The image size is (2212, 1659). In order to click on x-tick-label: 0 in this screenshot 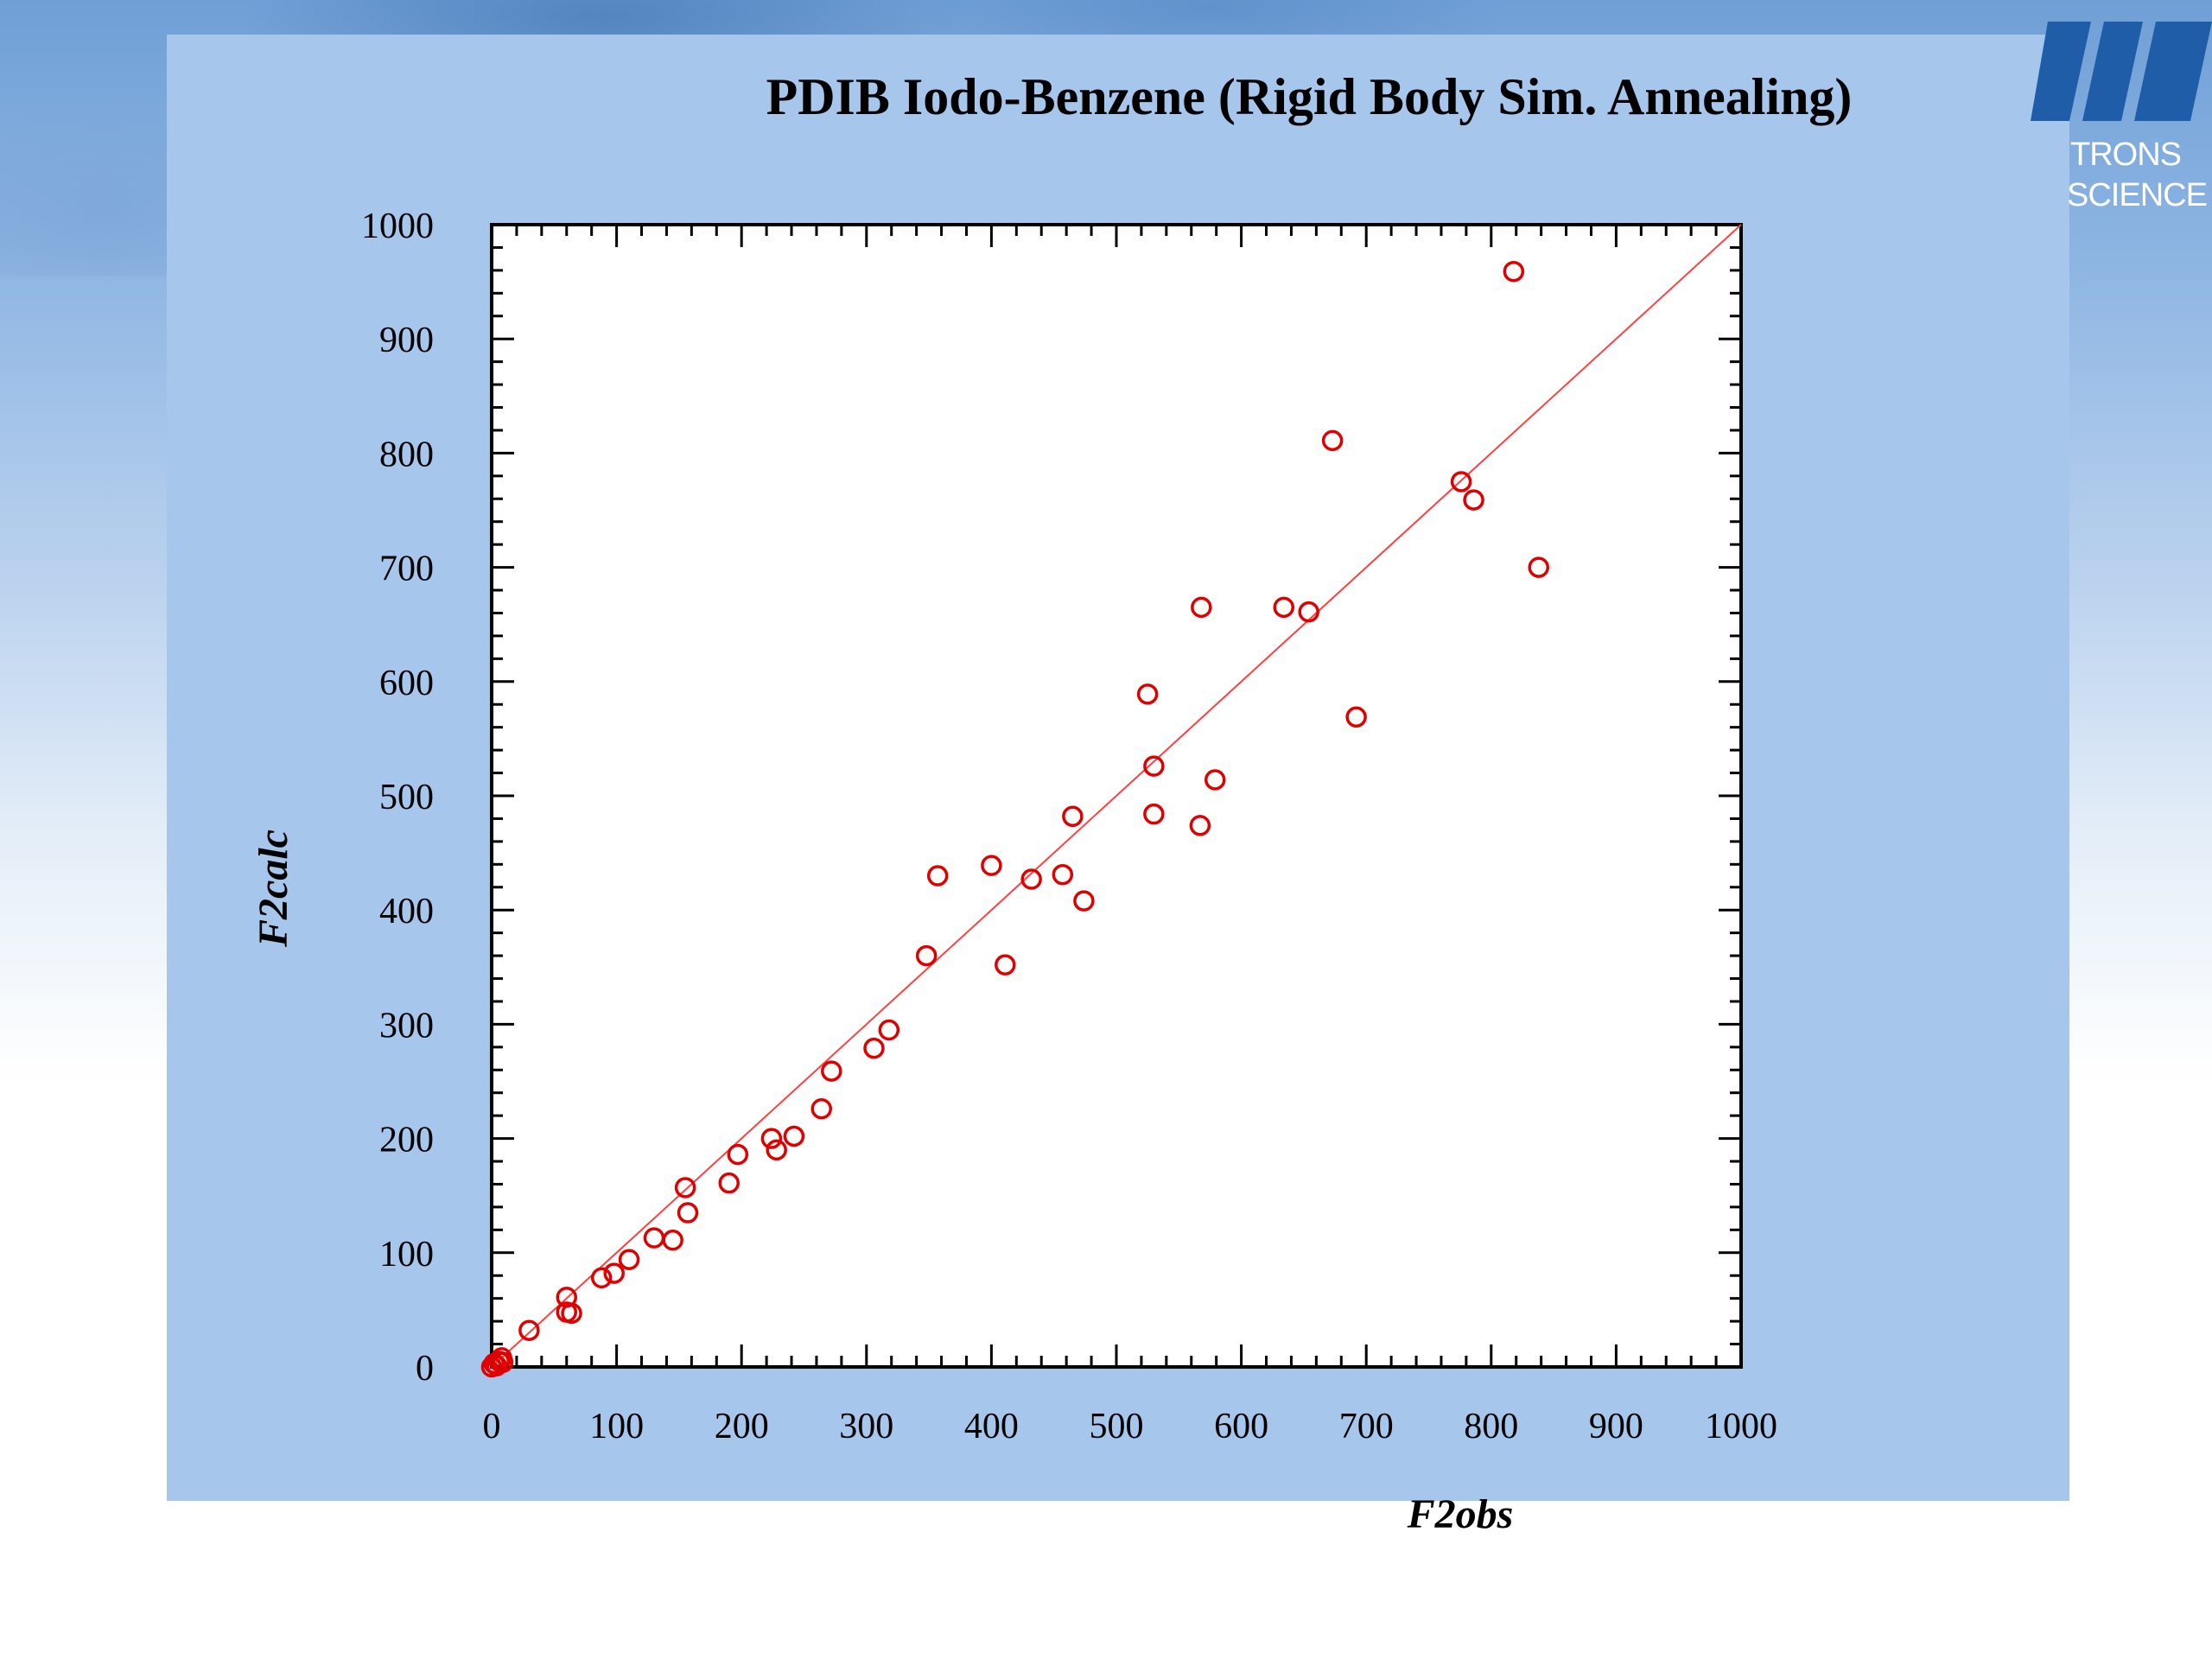, I will do `click(492, 1426)`.